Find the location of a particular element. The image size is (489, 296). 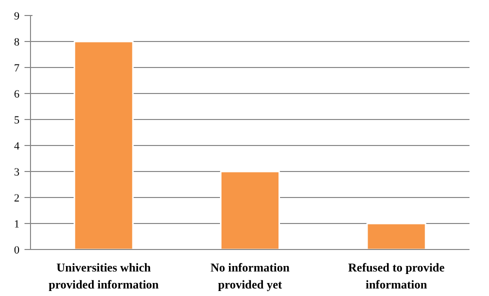

y-tick-label: 9 is located at coordinates (17, 16).